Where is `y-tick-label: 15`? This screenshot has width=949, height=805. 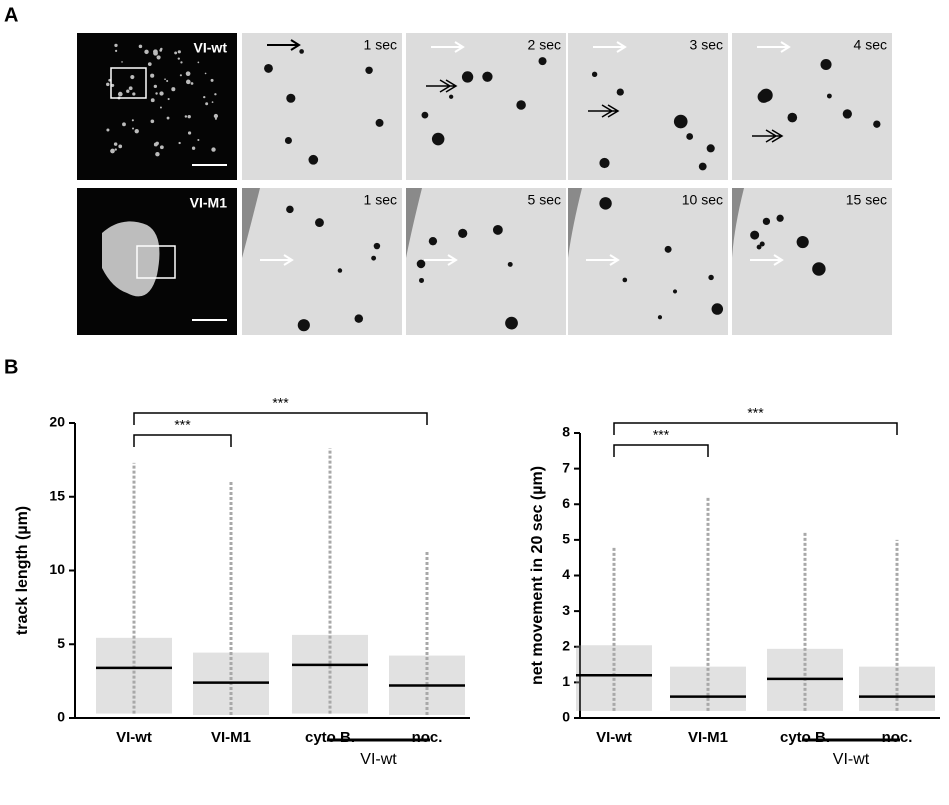 y-tick-label: 15 is located at coordinates (57, 495).